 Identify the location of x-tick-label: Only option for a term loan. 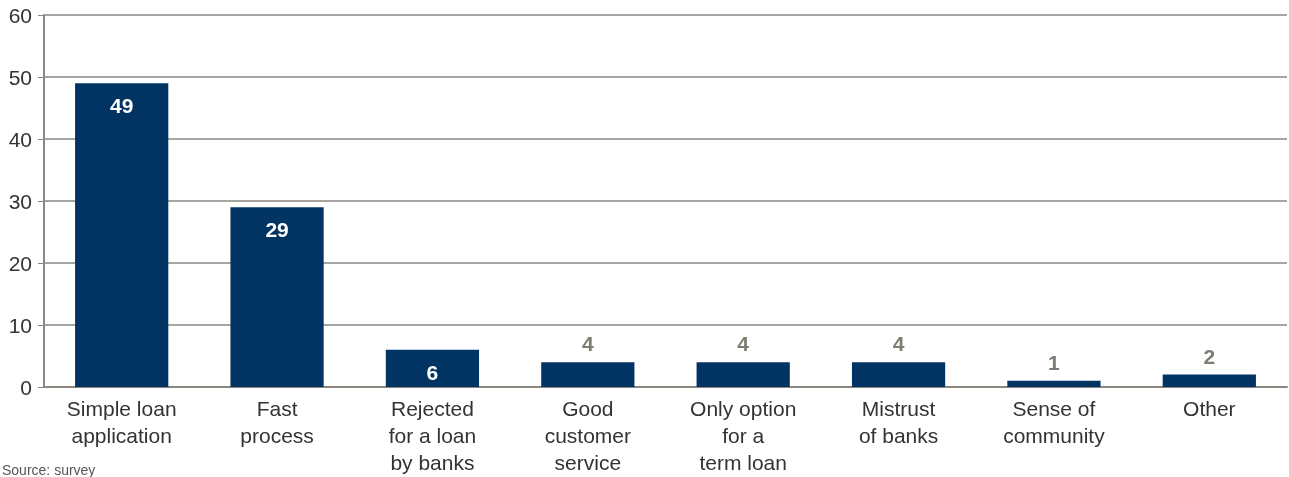
(743, 435).